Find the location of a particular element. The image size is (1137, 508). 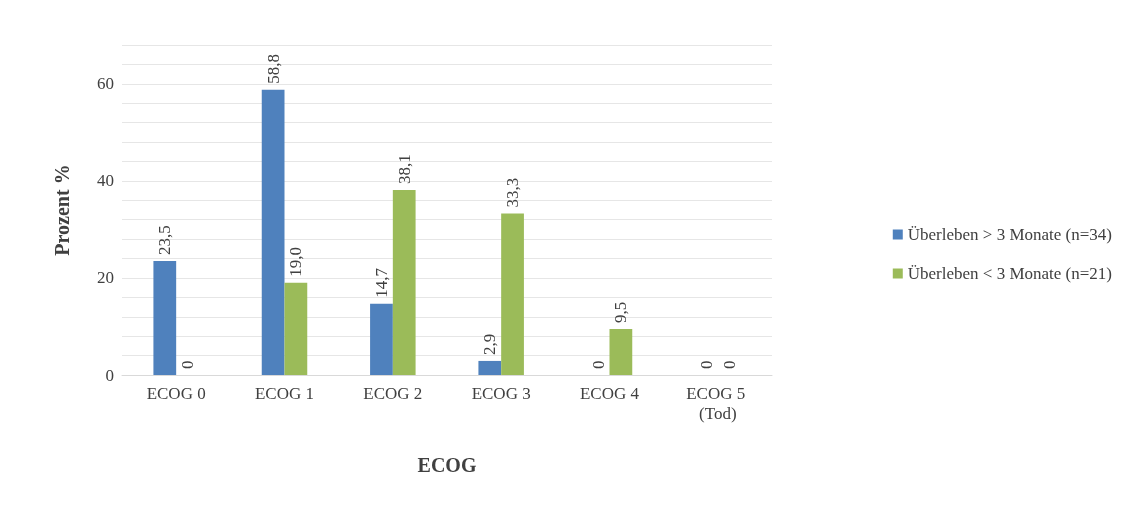

x-tick-label: ECOG 5 (Tod) is located at coordinates (718, 403).